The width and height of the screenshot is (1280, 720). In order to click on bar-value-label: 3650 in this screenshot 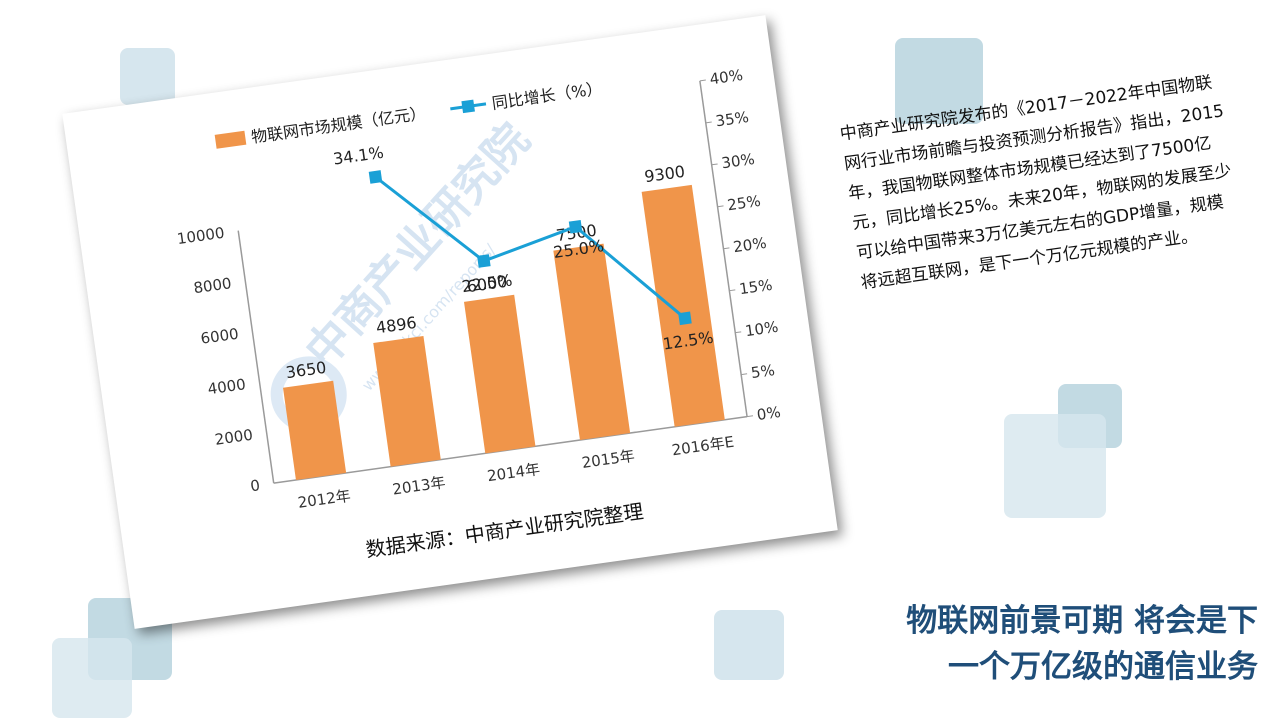, I will do `click(306, 370)`.